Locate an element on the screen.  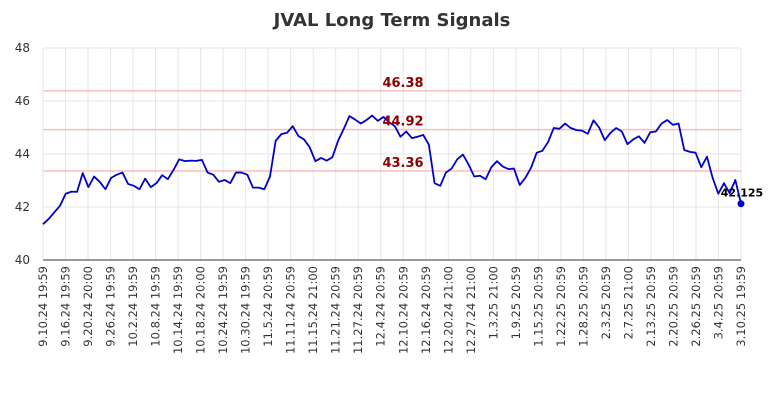
x-tick-label: 11.5.24 20:59 is located at coordinates (268, 306).